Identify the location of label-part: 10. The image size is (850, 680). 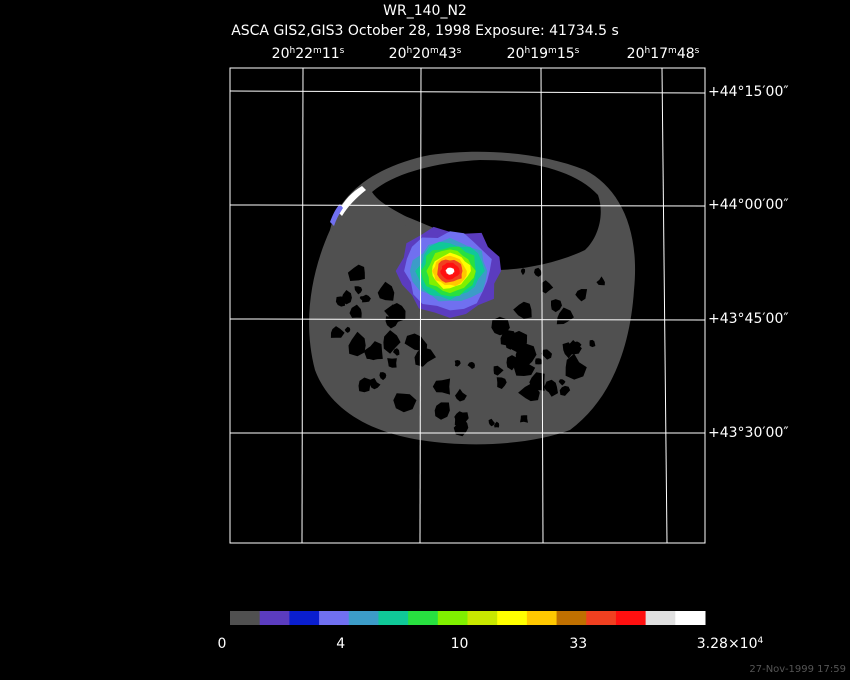
(460, 644).